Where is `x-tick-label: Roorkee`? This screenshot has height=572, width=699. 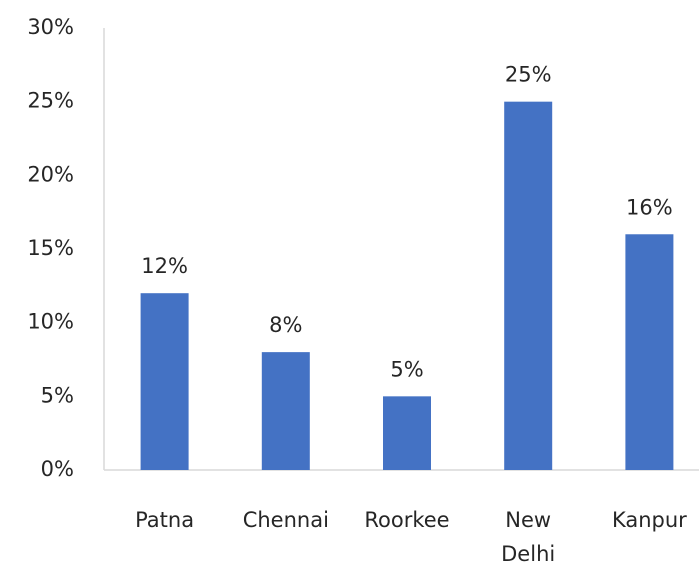
x-tick-label: Roorkee is located at coordinates (407, 520).